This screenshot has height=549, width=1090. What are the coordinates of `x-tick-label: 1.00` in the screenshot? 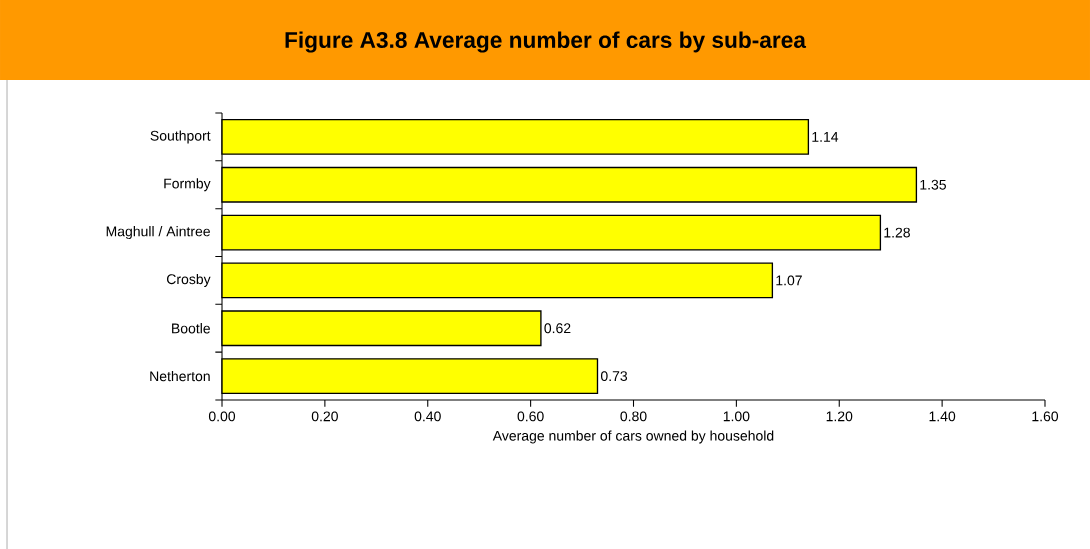 It's located at (736, 416).